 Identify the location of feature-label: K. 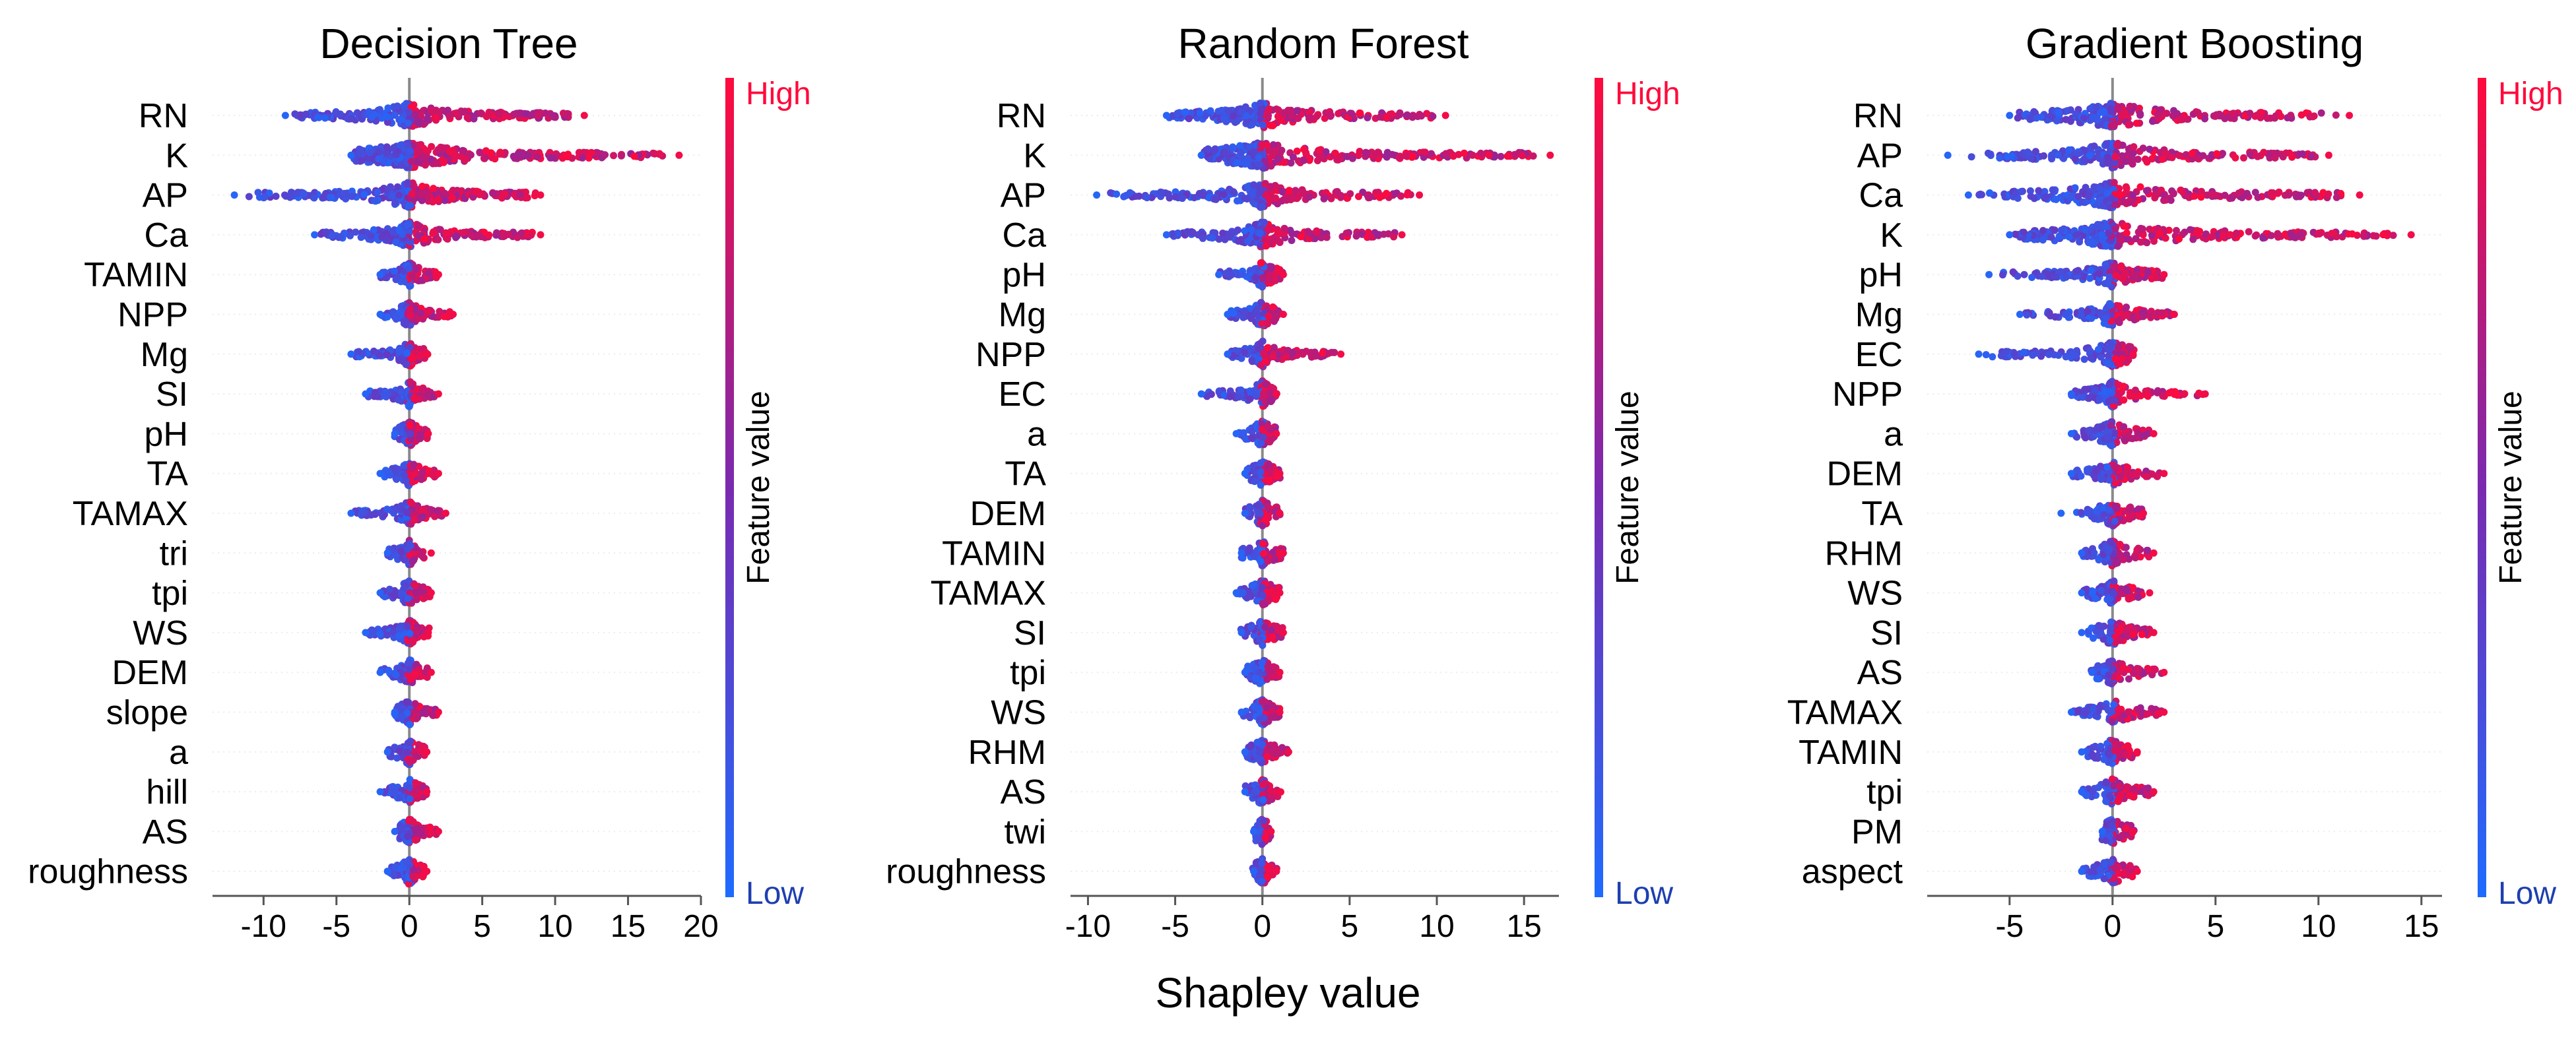
(1034, 156).